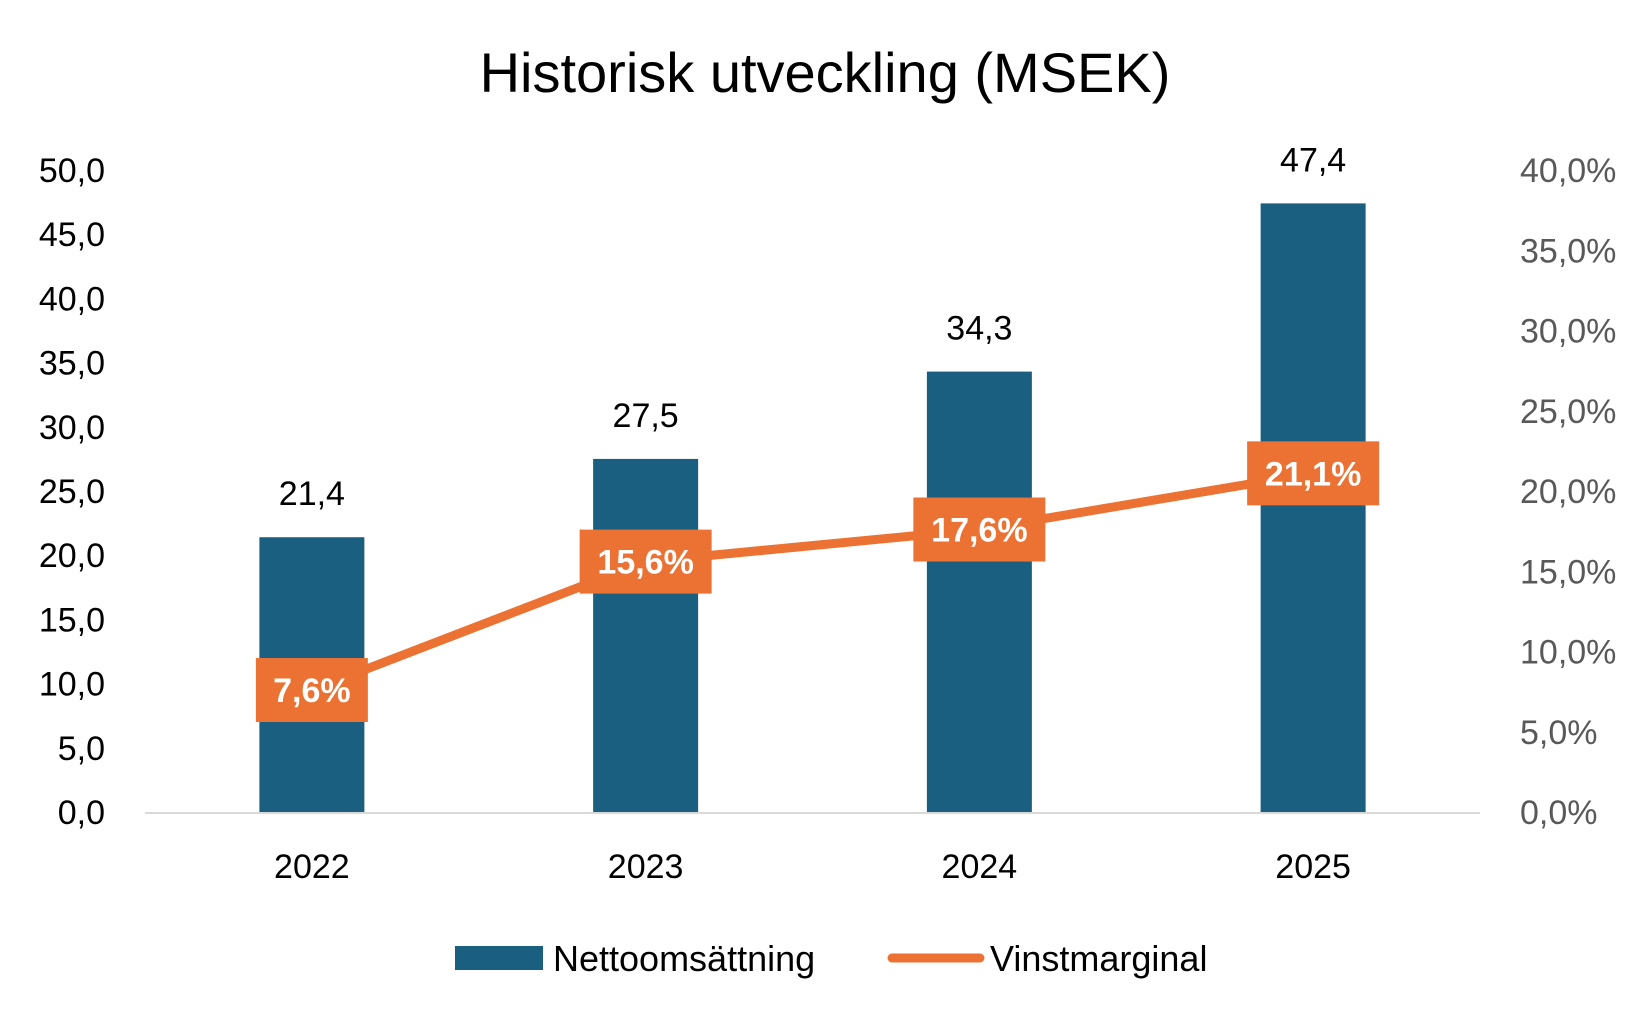 The width and height of the screenshot is (1650, 1026). Describe the element at coordinates (1098, 958) in the screenshot. I see `legend-label: Vinstmarginal` at that location.